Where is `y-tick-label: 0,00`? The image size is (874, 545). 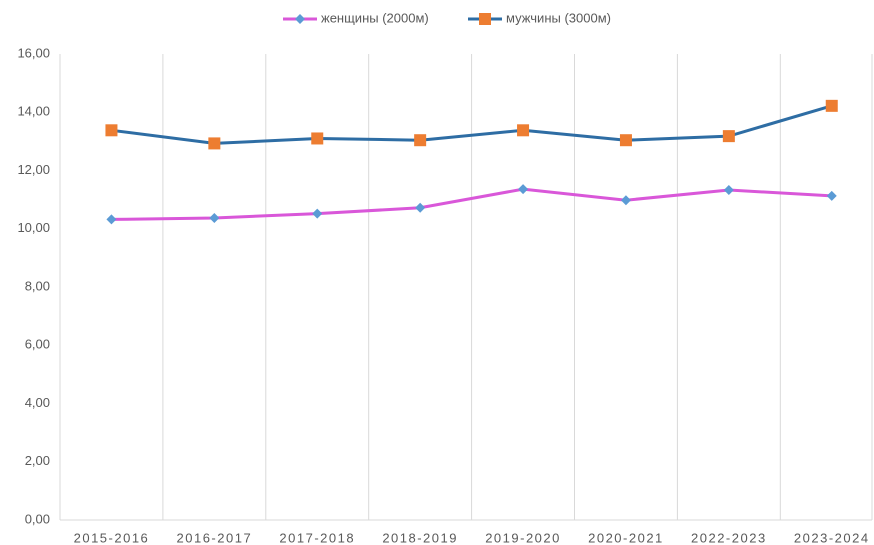
y-tick-label: 0,00 is located at coordinates (37, 518).